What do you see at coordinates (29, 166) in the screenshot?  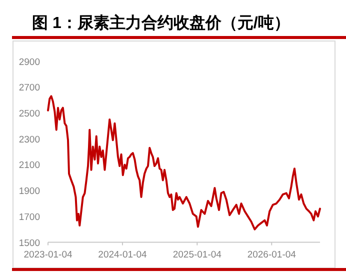 I see `y-tick-label: 2100` at bounding box center [29, 166].